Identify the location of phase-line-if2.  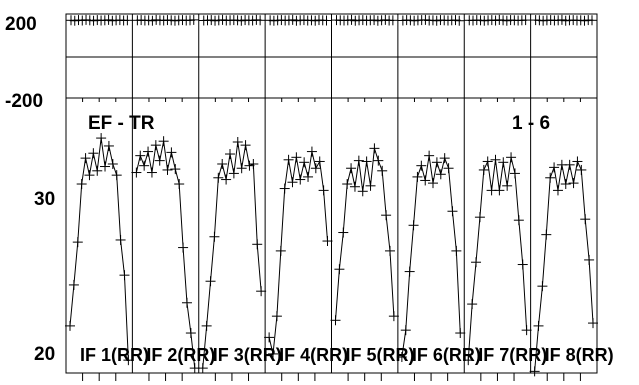
(165, 20).